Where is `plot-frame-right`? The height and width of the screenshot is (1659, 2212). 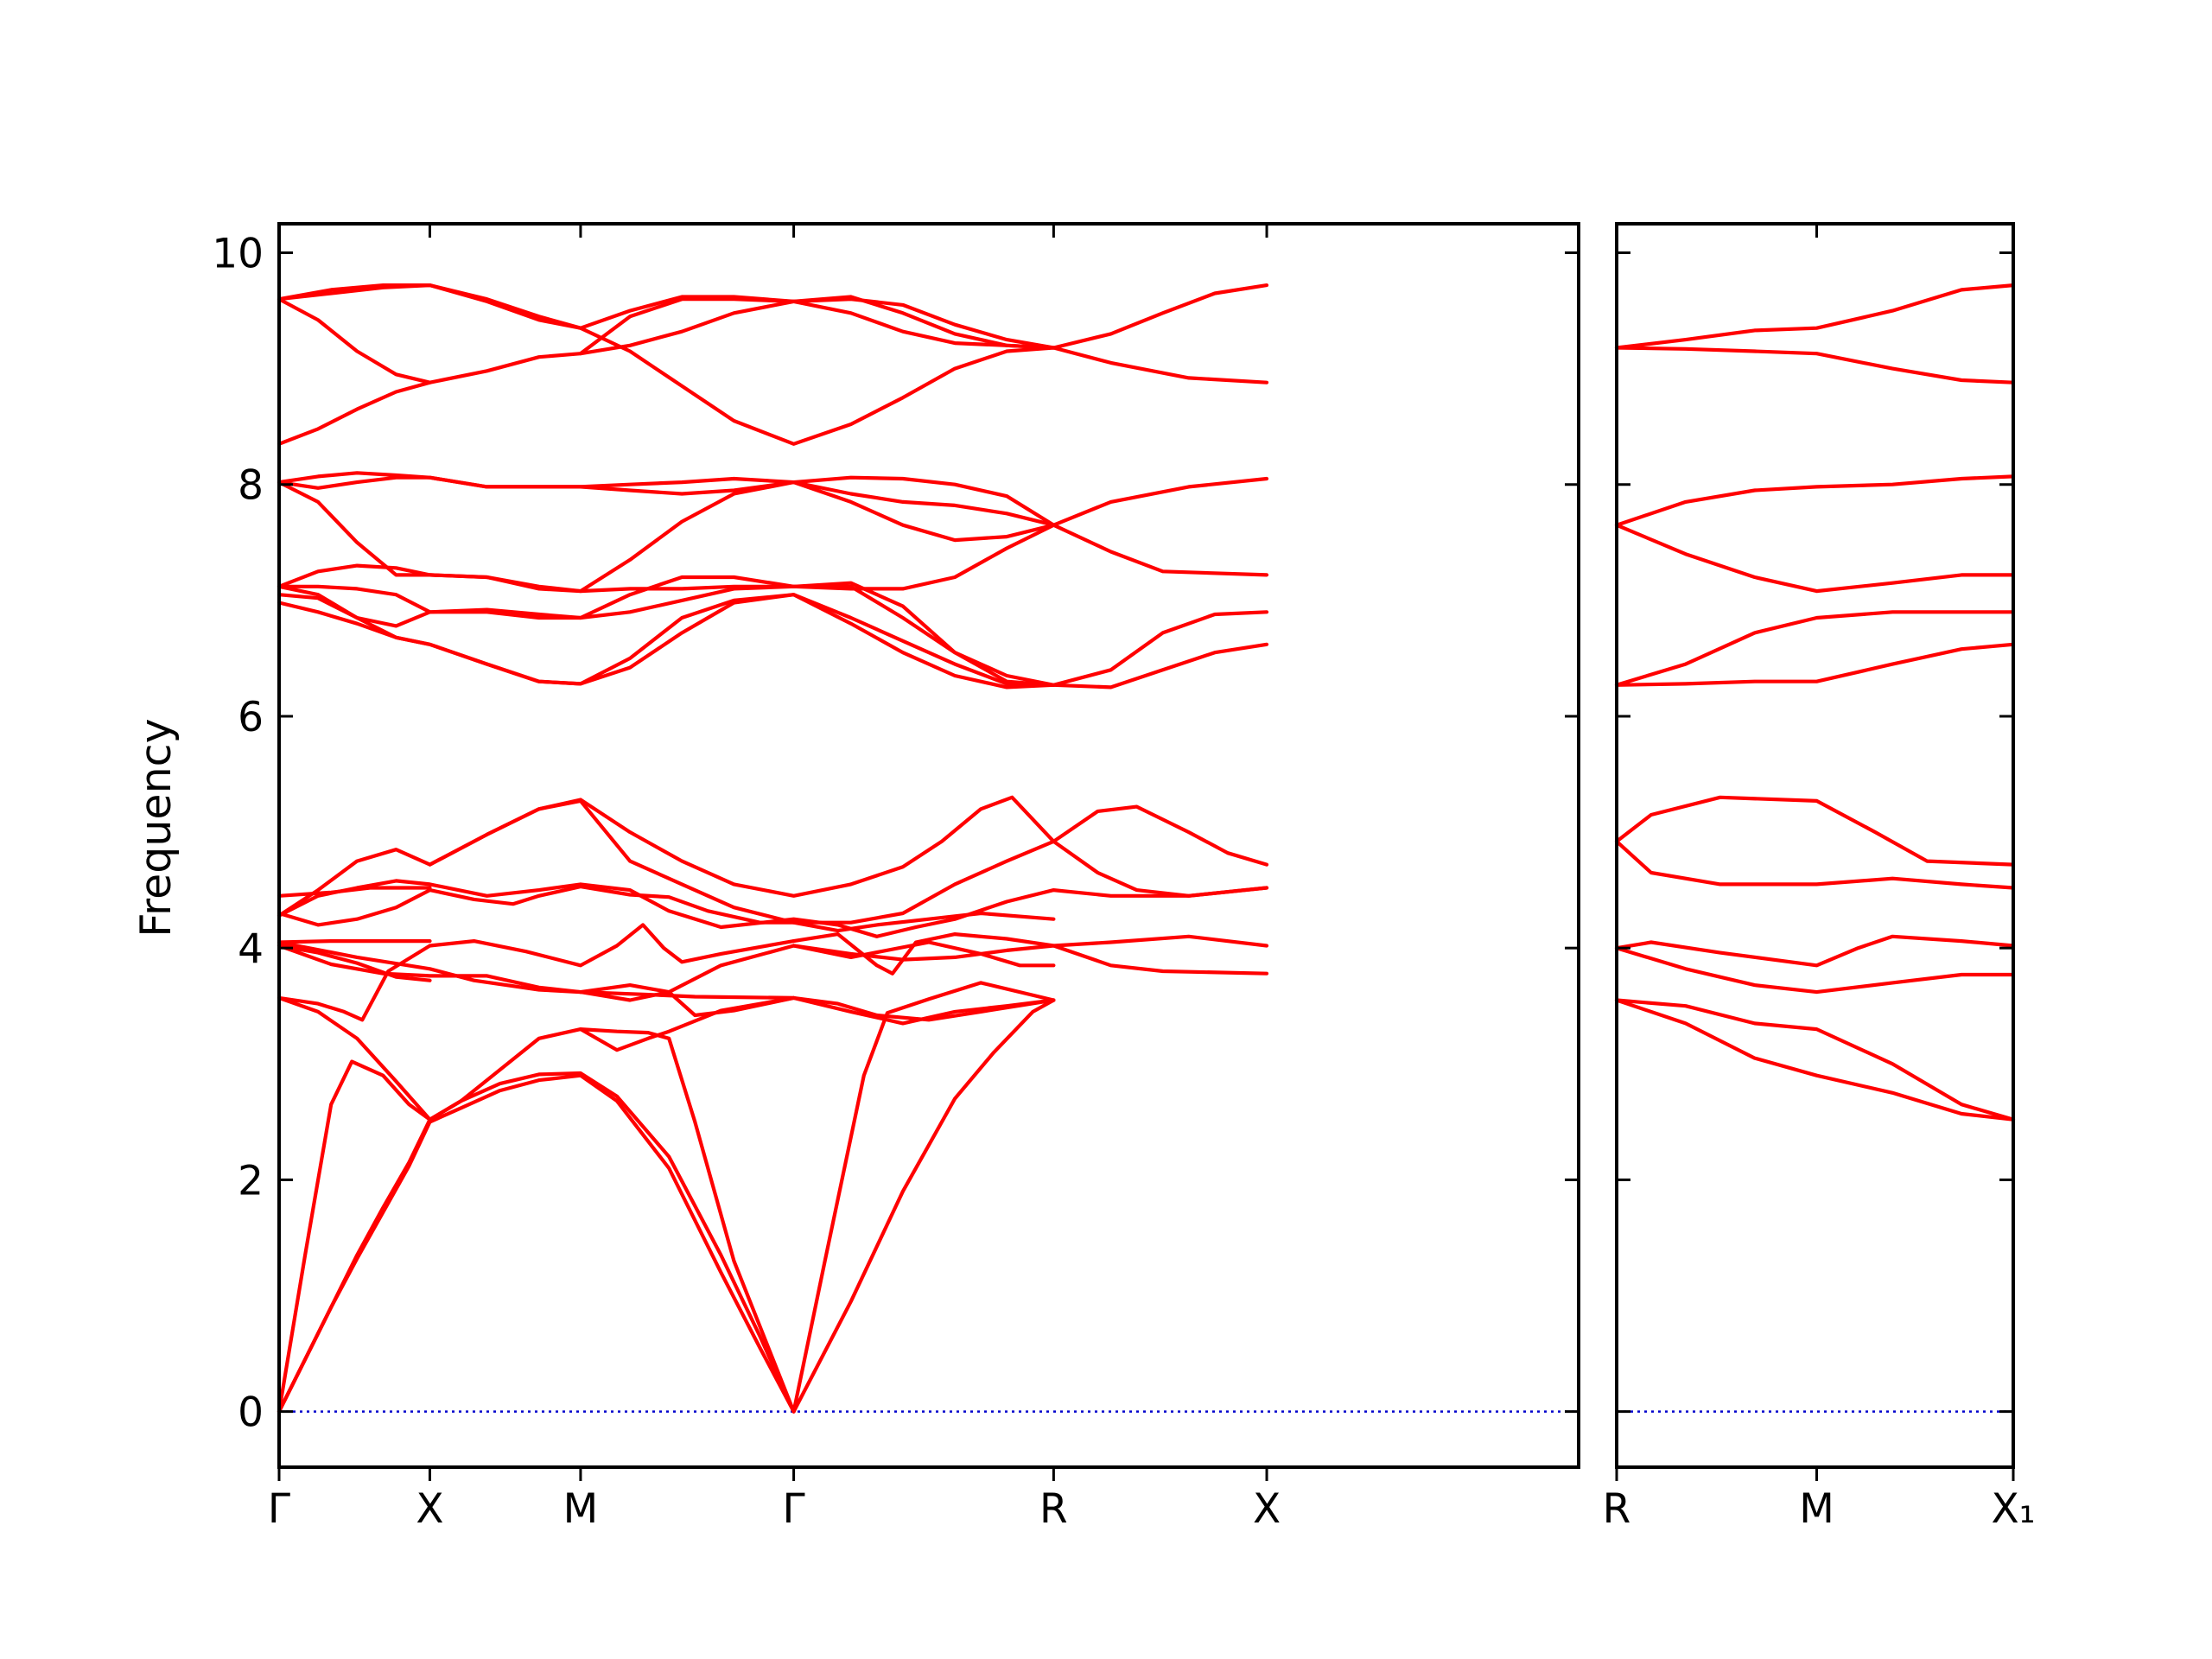 plot-frame-right is located at coordinates (1815, 845).